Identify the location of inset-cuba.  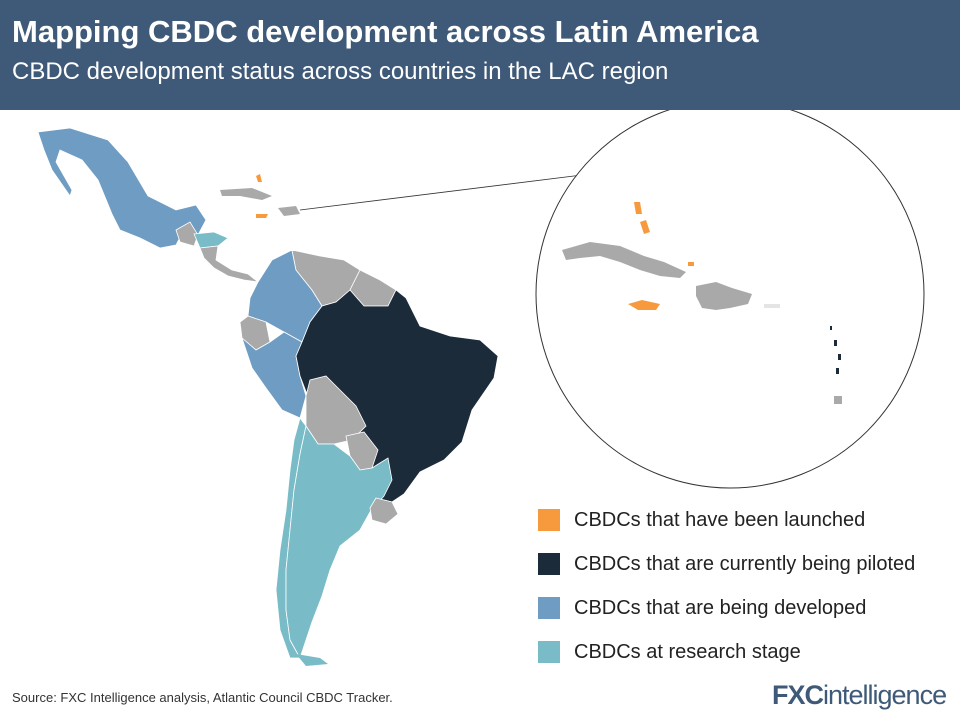
(624, 260).